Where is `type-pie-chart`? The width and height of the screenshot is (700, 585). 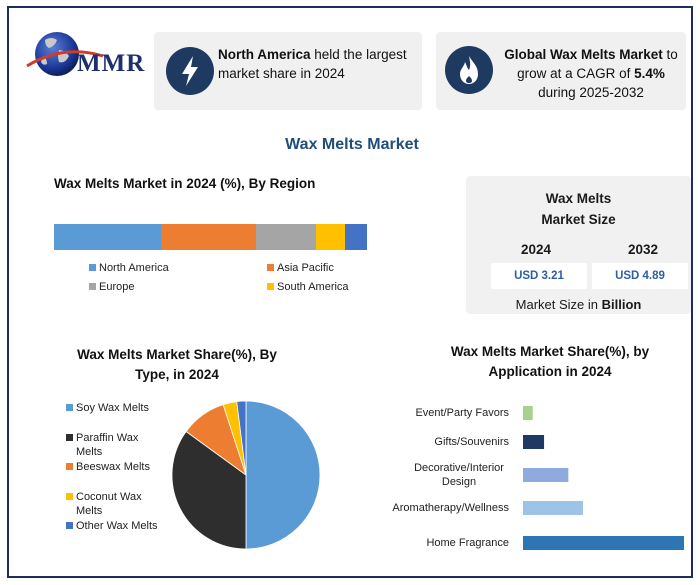
type-pie-chart is located at coordinates (246, 475).